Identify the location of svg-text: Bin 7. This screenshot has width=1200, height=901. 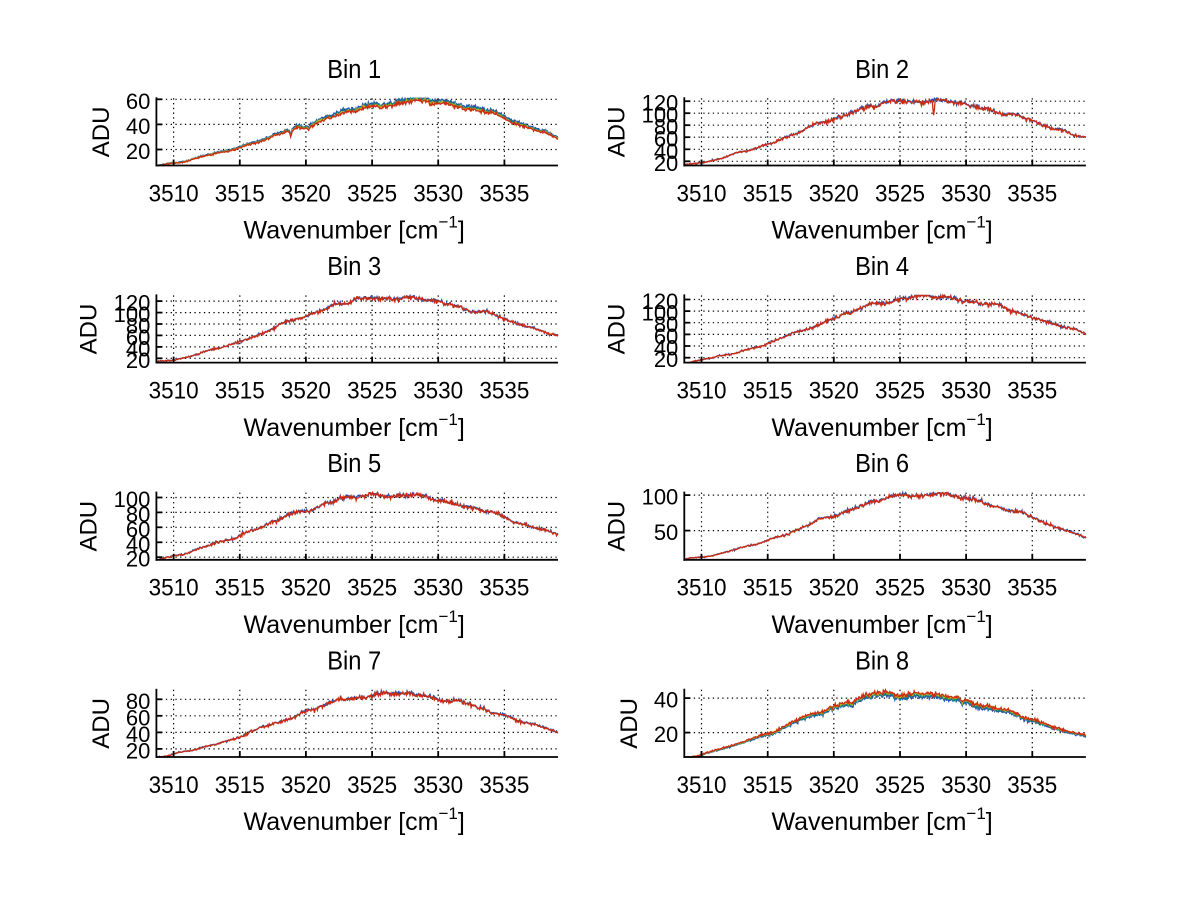
(354, 661).